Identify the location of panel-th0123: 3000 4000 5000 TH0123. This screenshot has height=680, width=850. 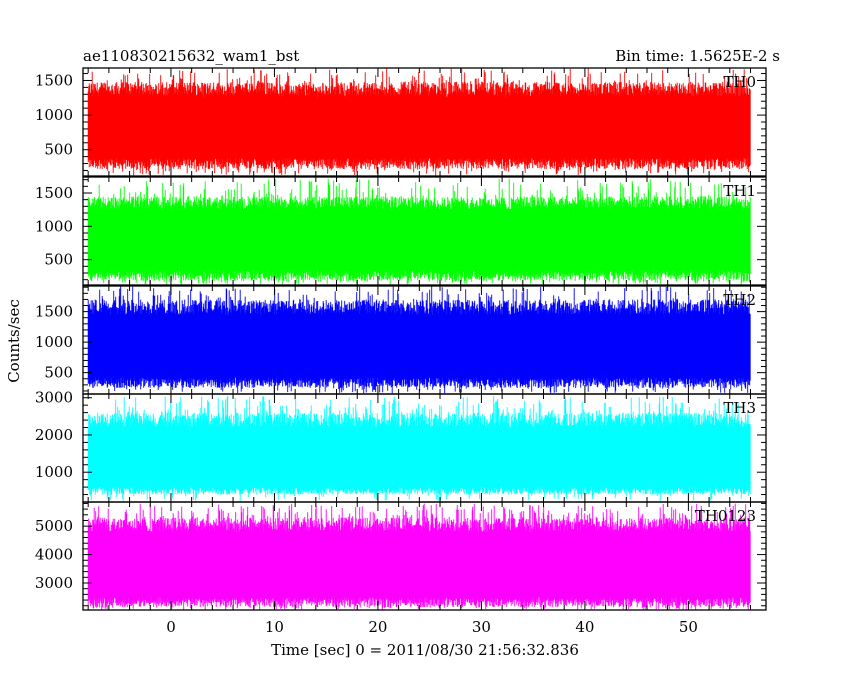
(401, 556).